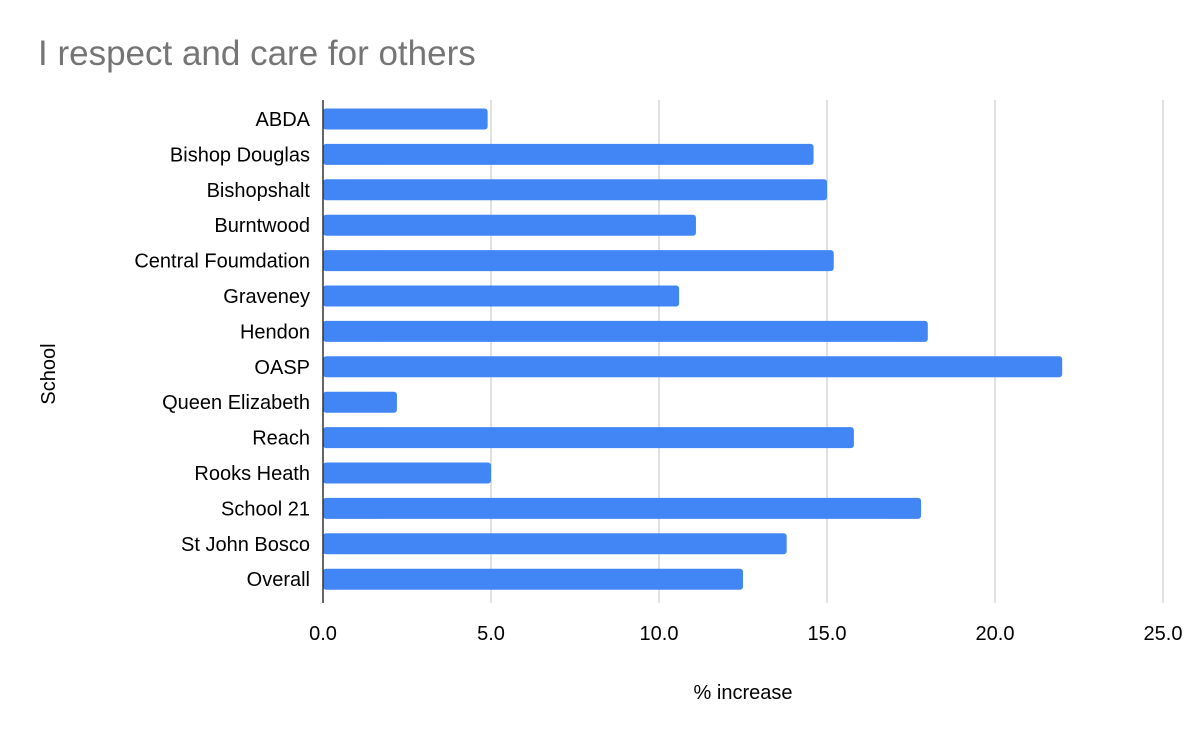  Describe the element at coordinates (275, 332) in the screenshot. I see `y-category-label: Hendon` at that location.